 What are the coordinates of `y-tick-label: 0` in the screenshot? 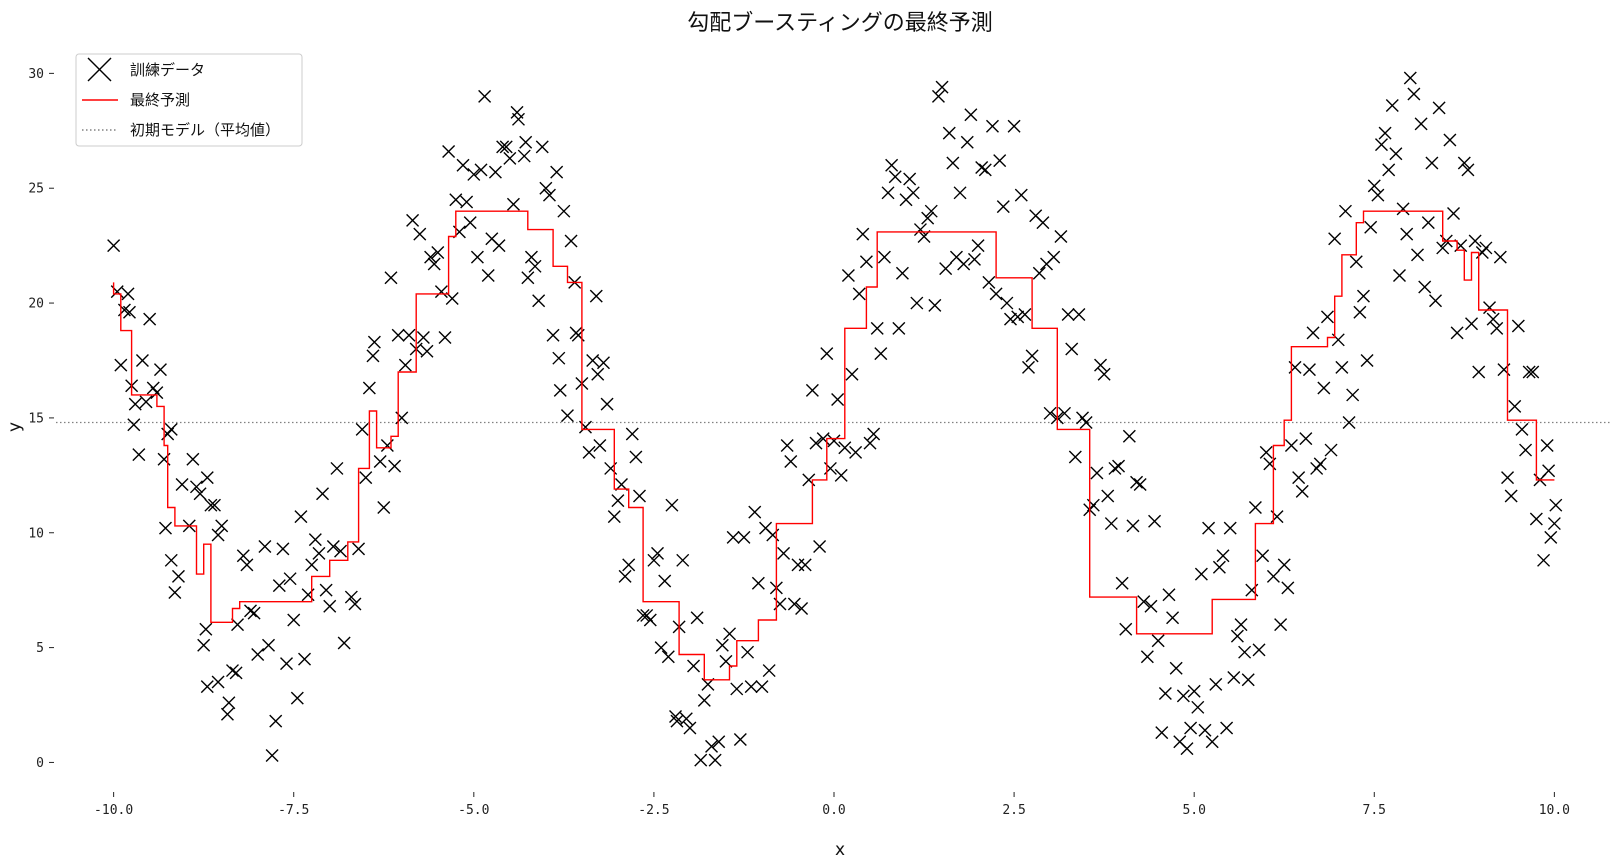 It's located at (40, 763).